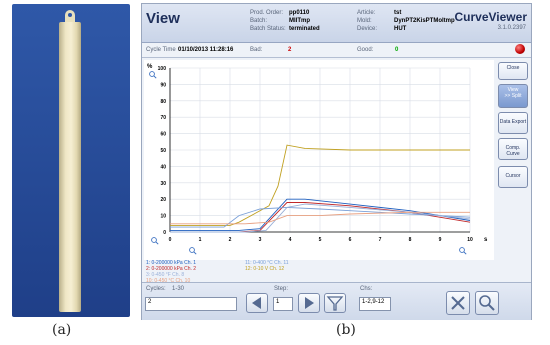 The image size is (550, 345). I want to click on tools-button, so click(458, 303).